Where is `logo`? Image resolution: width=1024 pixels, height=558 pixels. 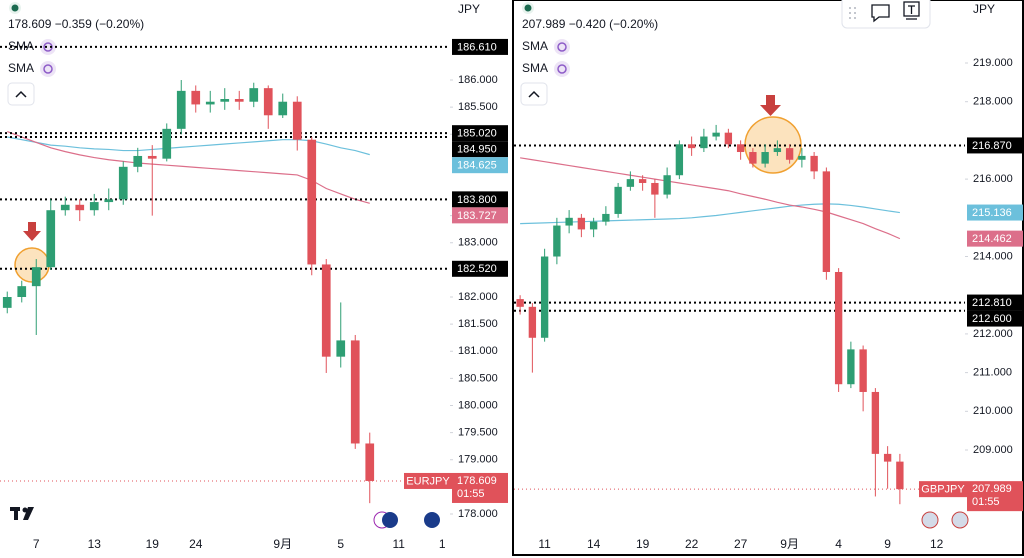
logo is located at coordinates (22, 513).